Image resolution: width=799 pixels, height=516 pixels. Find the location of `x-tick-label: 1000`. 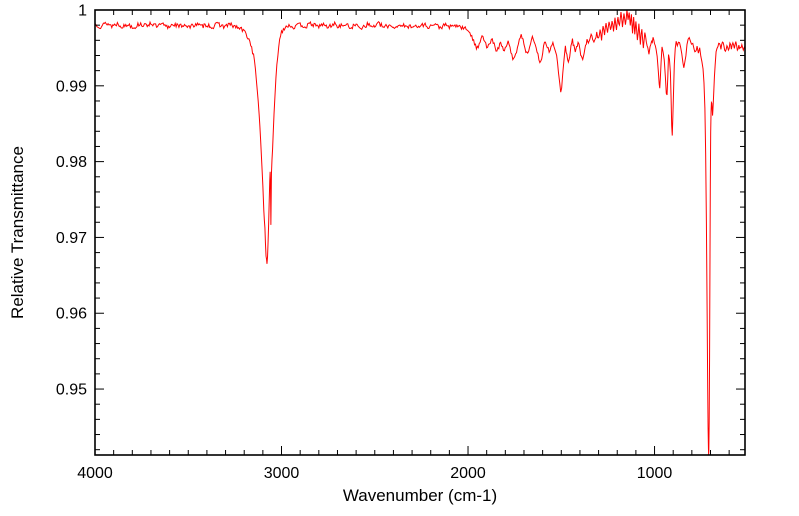

x-tick-label: 1000 is located at coordinates (655, 473).